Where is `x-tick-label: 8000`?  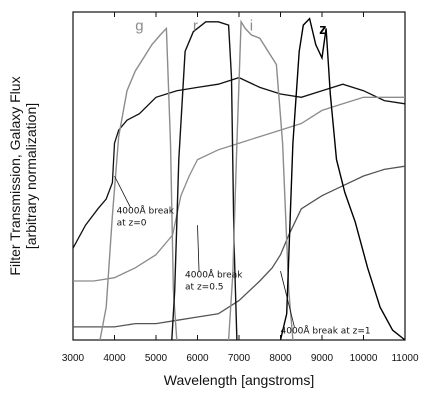
x-tick-label: 8000 is located at coordinates (280, 358).